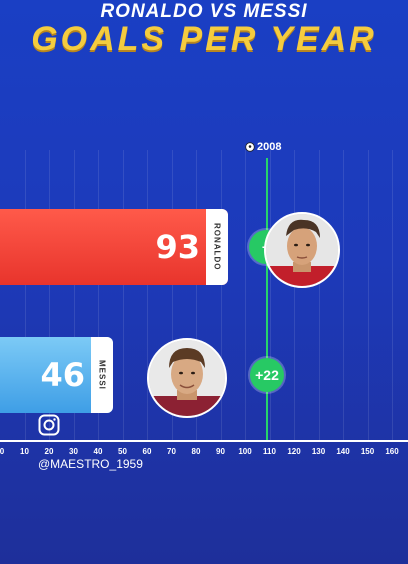 The width and height of the screenshot is (408, 564). Describe the element at coordinates (269, 147) in the screenshot. I see `year-label: 2008` at that location.